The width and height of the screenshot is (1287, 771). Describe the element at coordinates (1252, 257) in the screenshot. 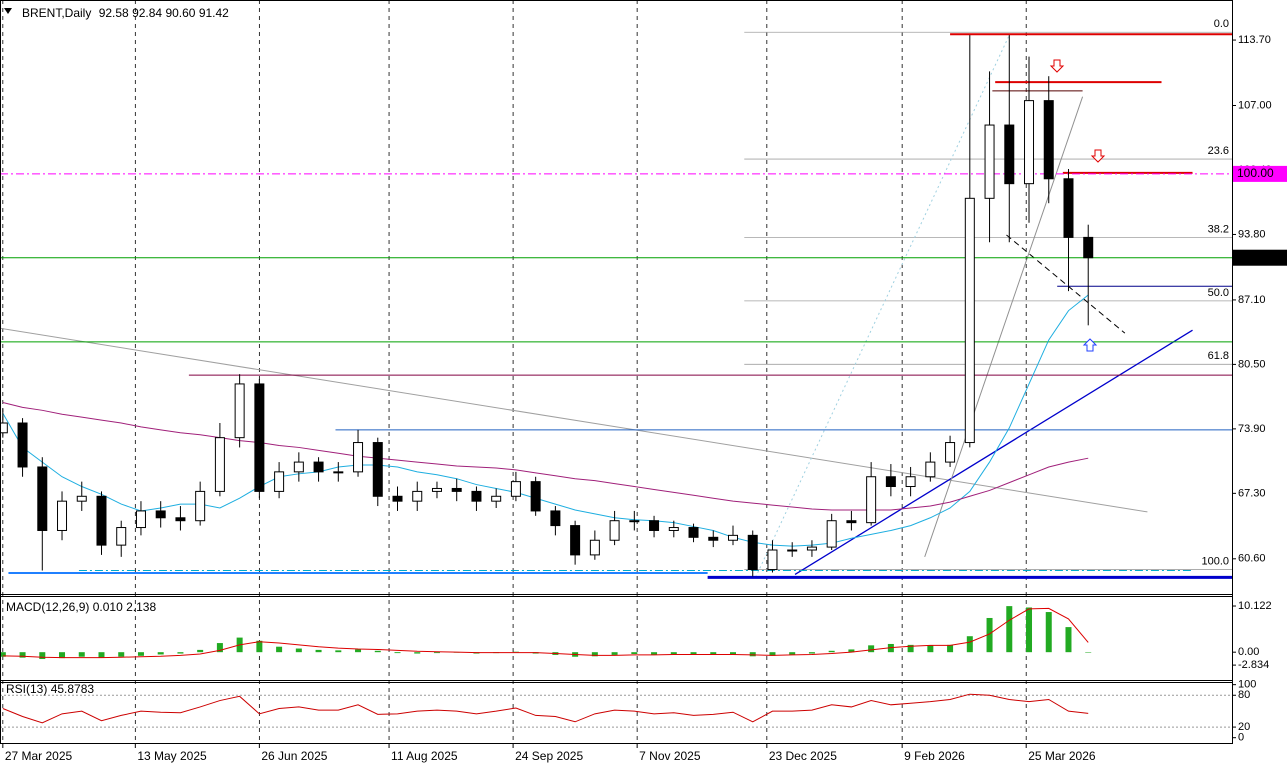

I see `price-label: 91.42` at that location.